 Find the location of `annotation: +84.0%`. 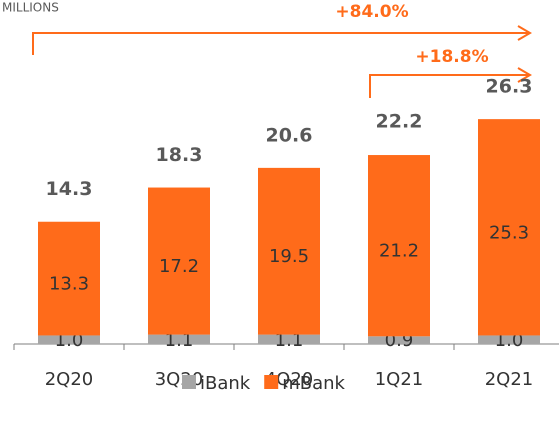

annotation: +84.0% is located at coordinates (371, 12).